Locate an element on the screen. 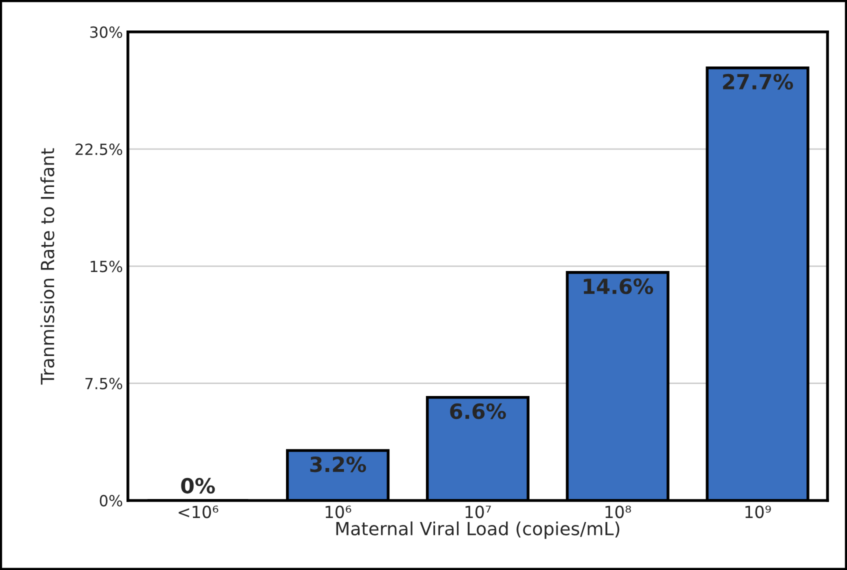 This screenshot has width=847, height=570. y-tick-label: 15% is located at coordinates (106, 266).